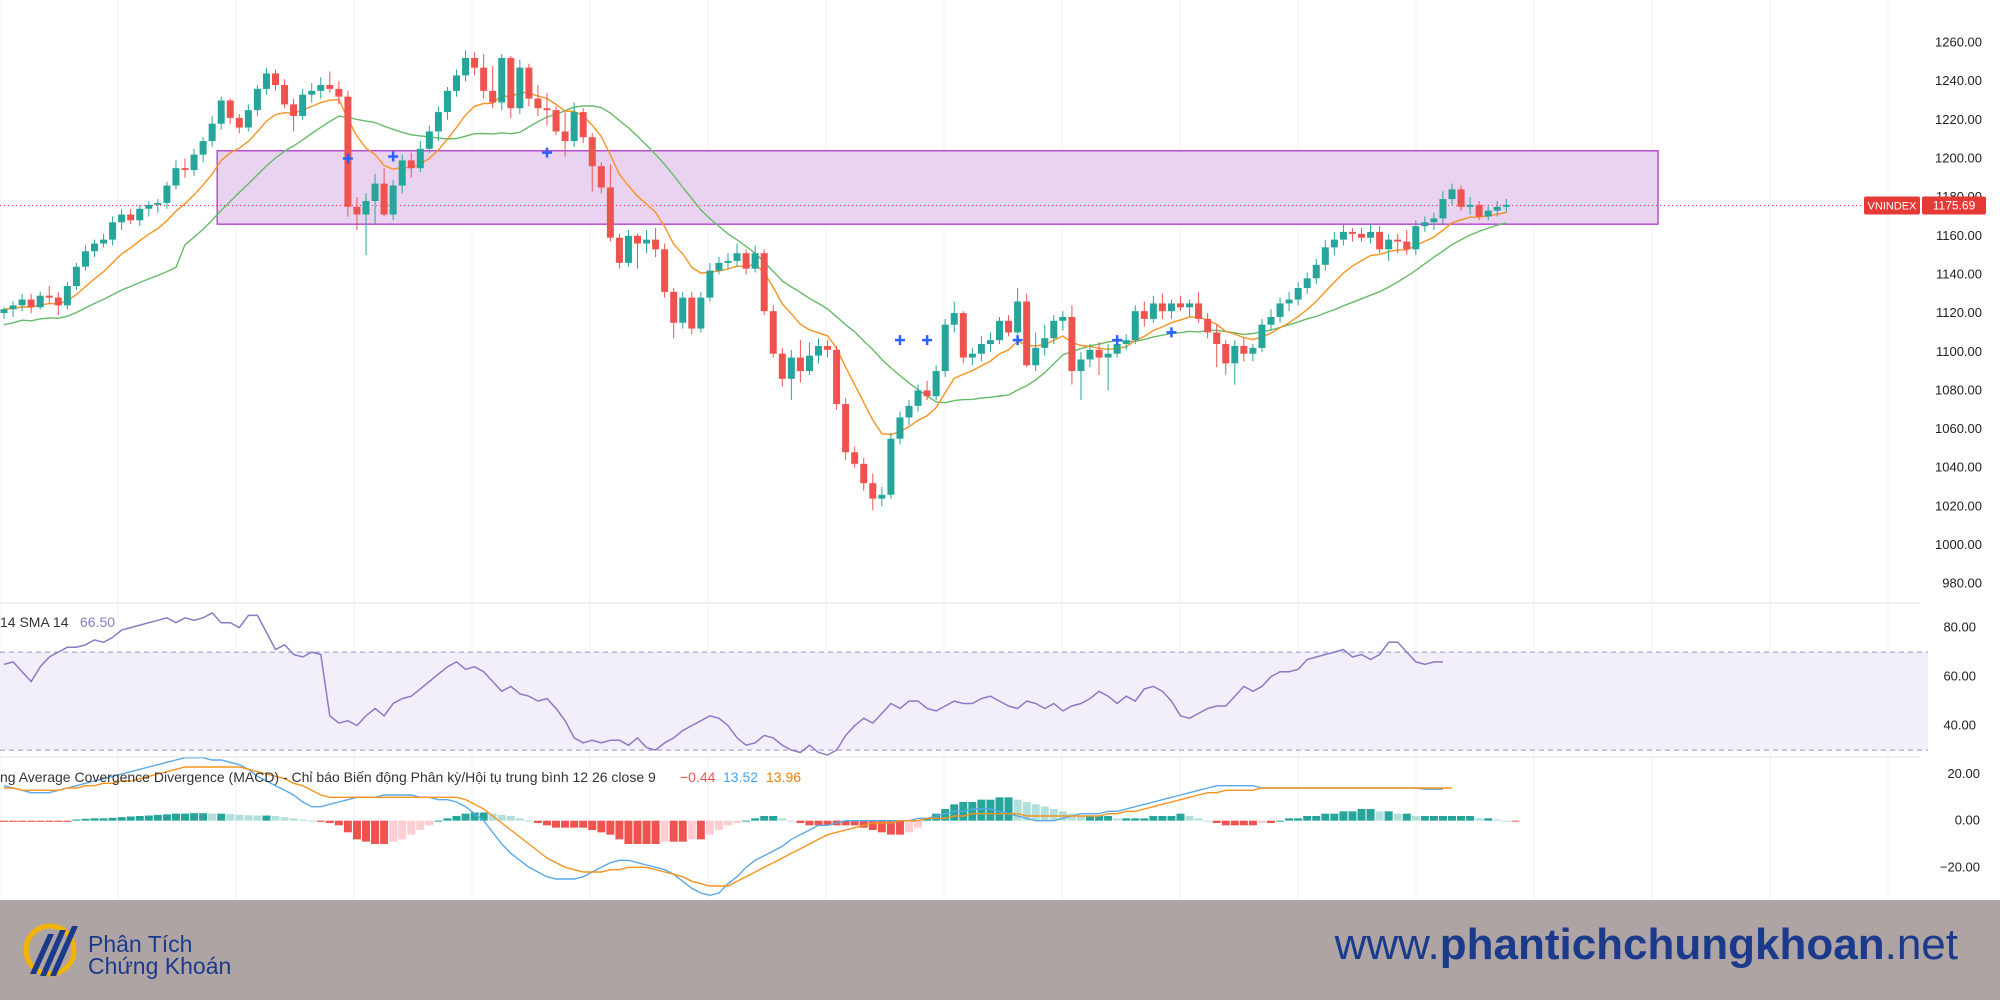 This screenshot has width=2000, height=1000. What do you see at coordinates (1959, 627) in the screenshot?
I see `rsi-tick-label: 80.00` at bounding box center [1959, 627].